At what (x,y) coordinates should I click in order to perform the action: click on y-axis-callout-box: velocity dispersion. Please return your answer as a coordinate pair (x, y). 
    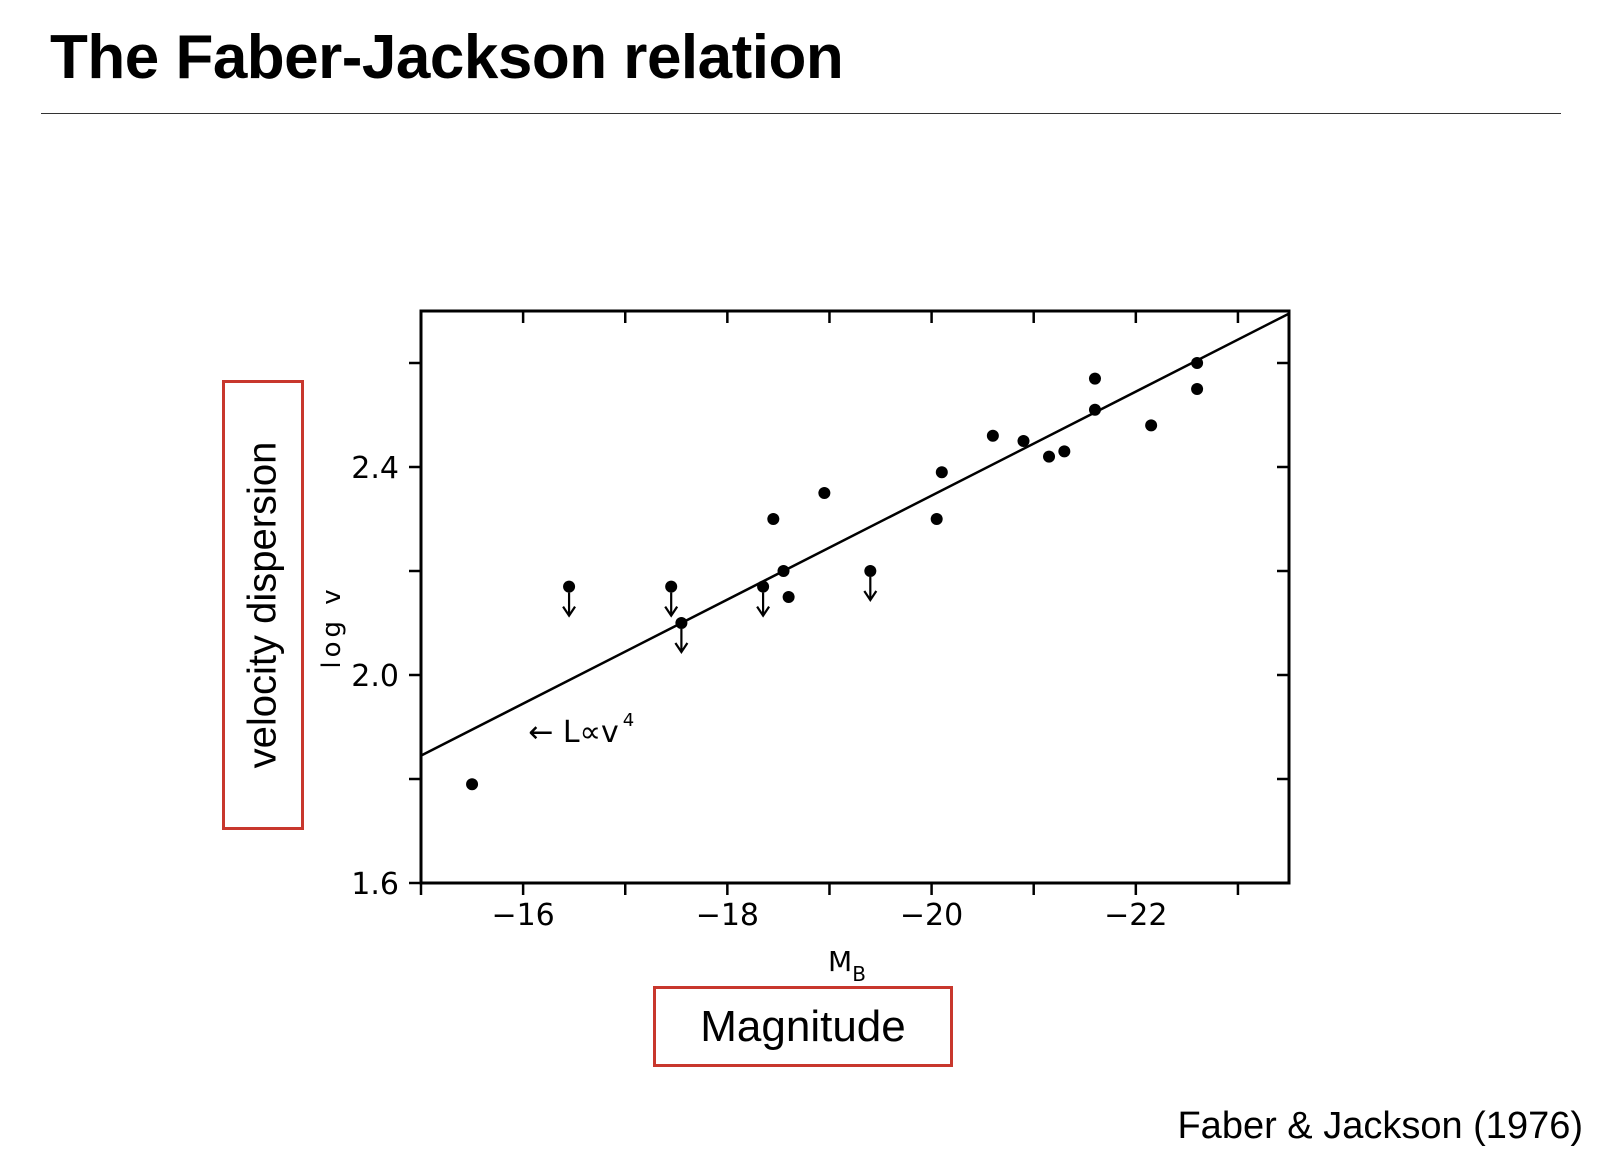
    Looking at the image, I should click on (263, 605).